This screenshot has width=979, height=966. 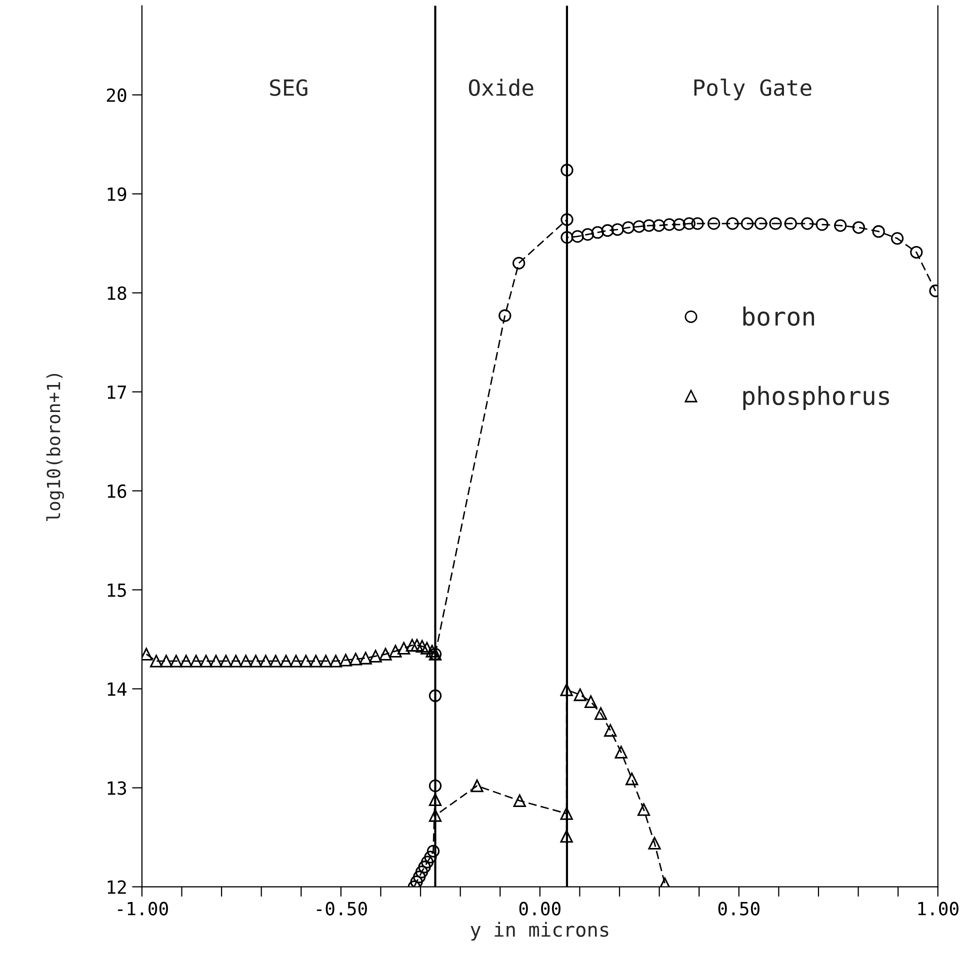 I want to click on annotation: SEG, so click(x=289, y=87).